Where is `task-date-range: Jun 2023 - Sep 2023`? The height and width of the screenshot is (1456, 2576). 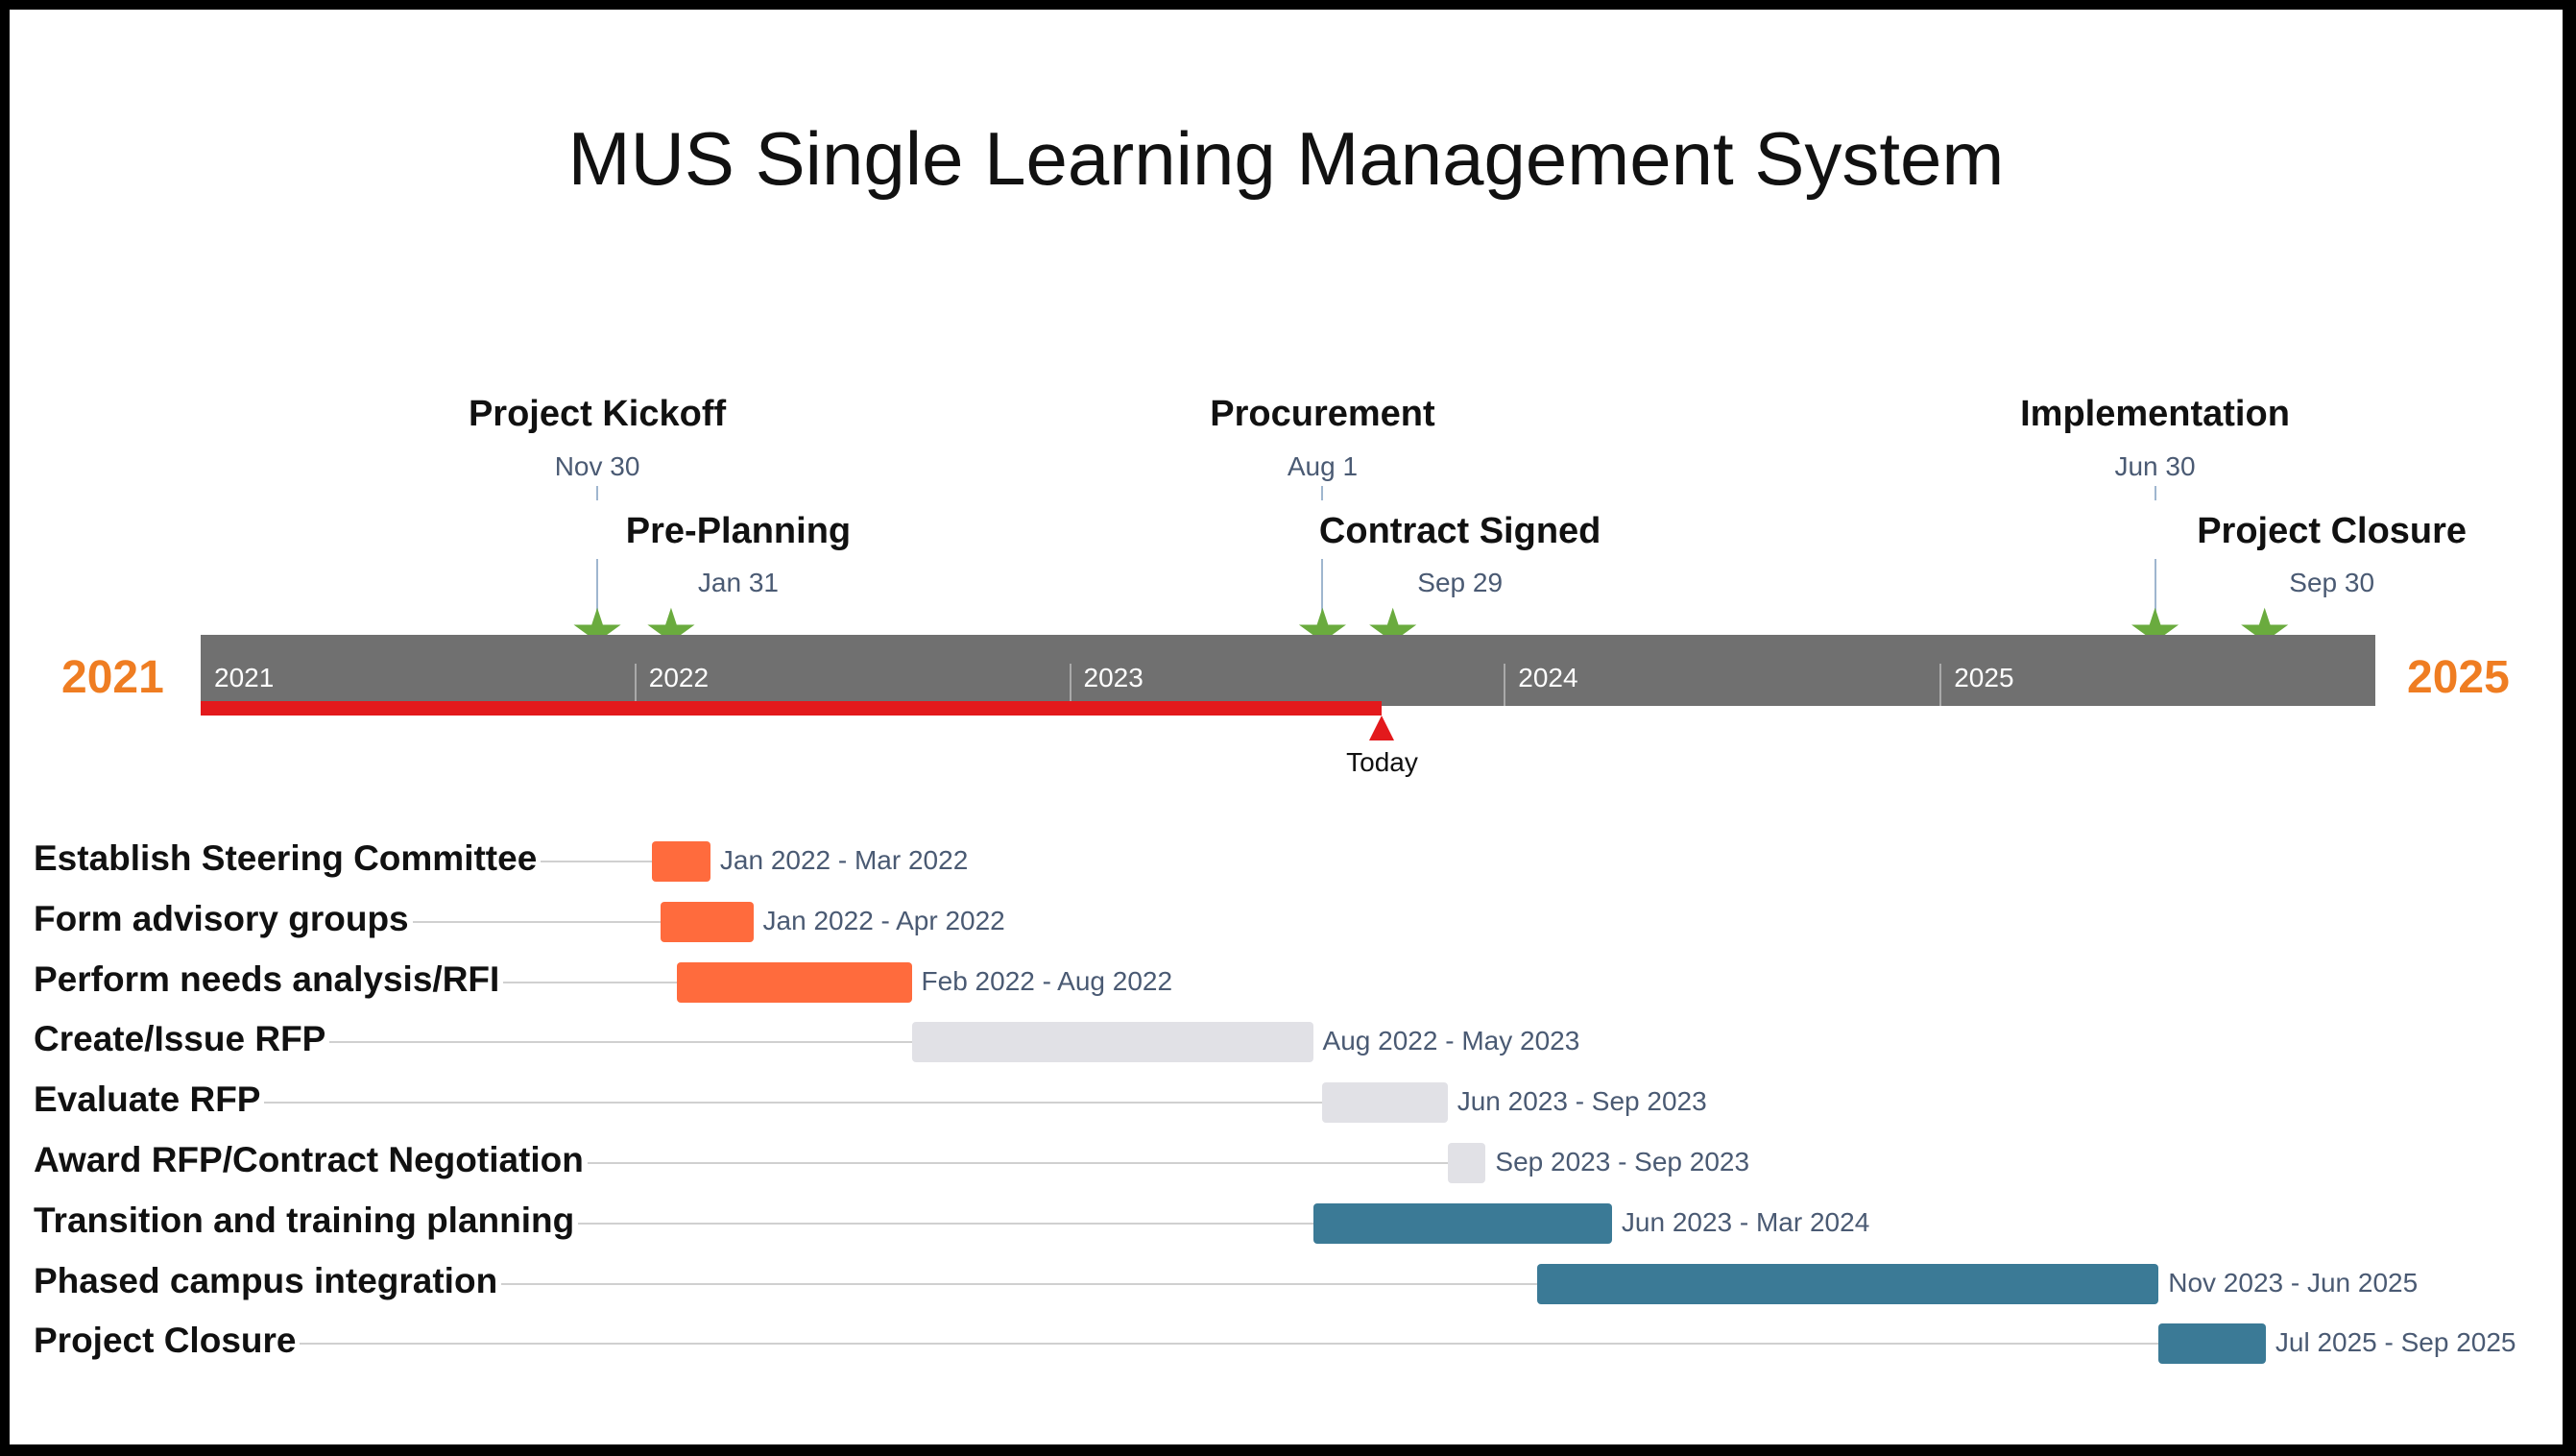 task-date-range: Jun 2023 - Sep 2023 is located at coordinates (1582, 1101).